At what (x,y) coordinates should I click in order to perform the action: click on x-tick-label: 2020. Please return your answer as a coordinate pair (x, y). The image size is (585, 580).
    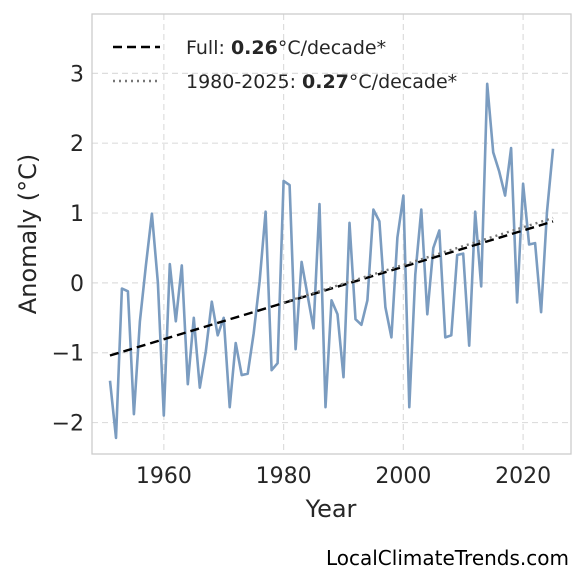
    Looking at the image, I should click on (523, 476).